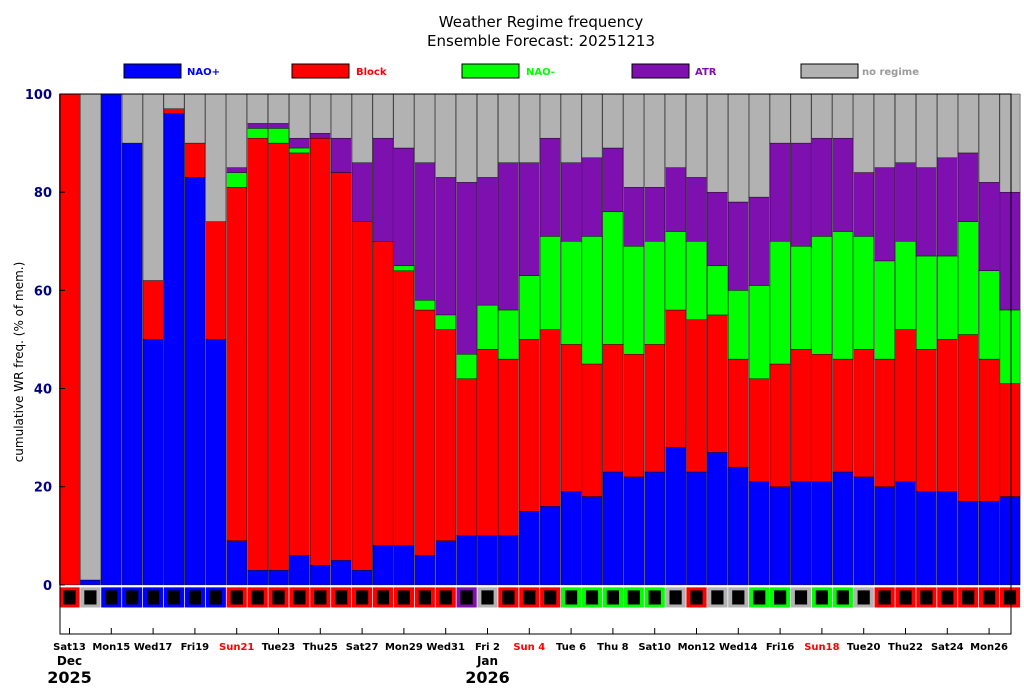 The width and height of the screenshot is (1024, 696). I want to click on x-tick-label-8: Sun21, so click(236, 647).